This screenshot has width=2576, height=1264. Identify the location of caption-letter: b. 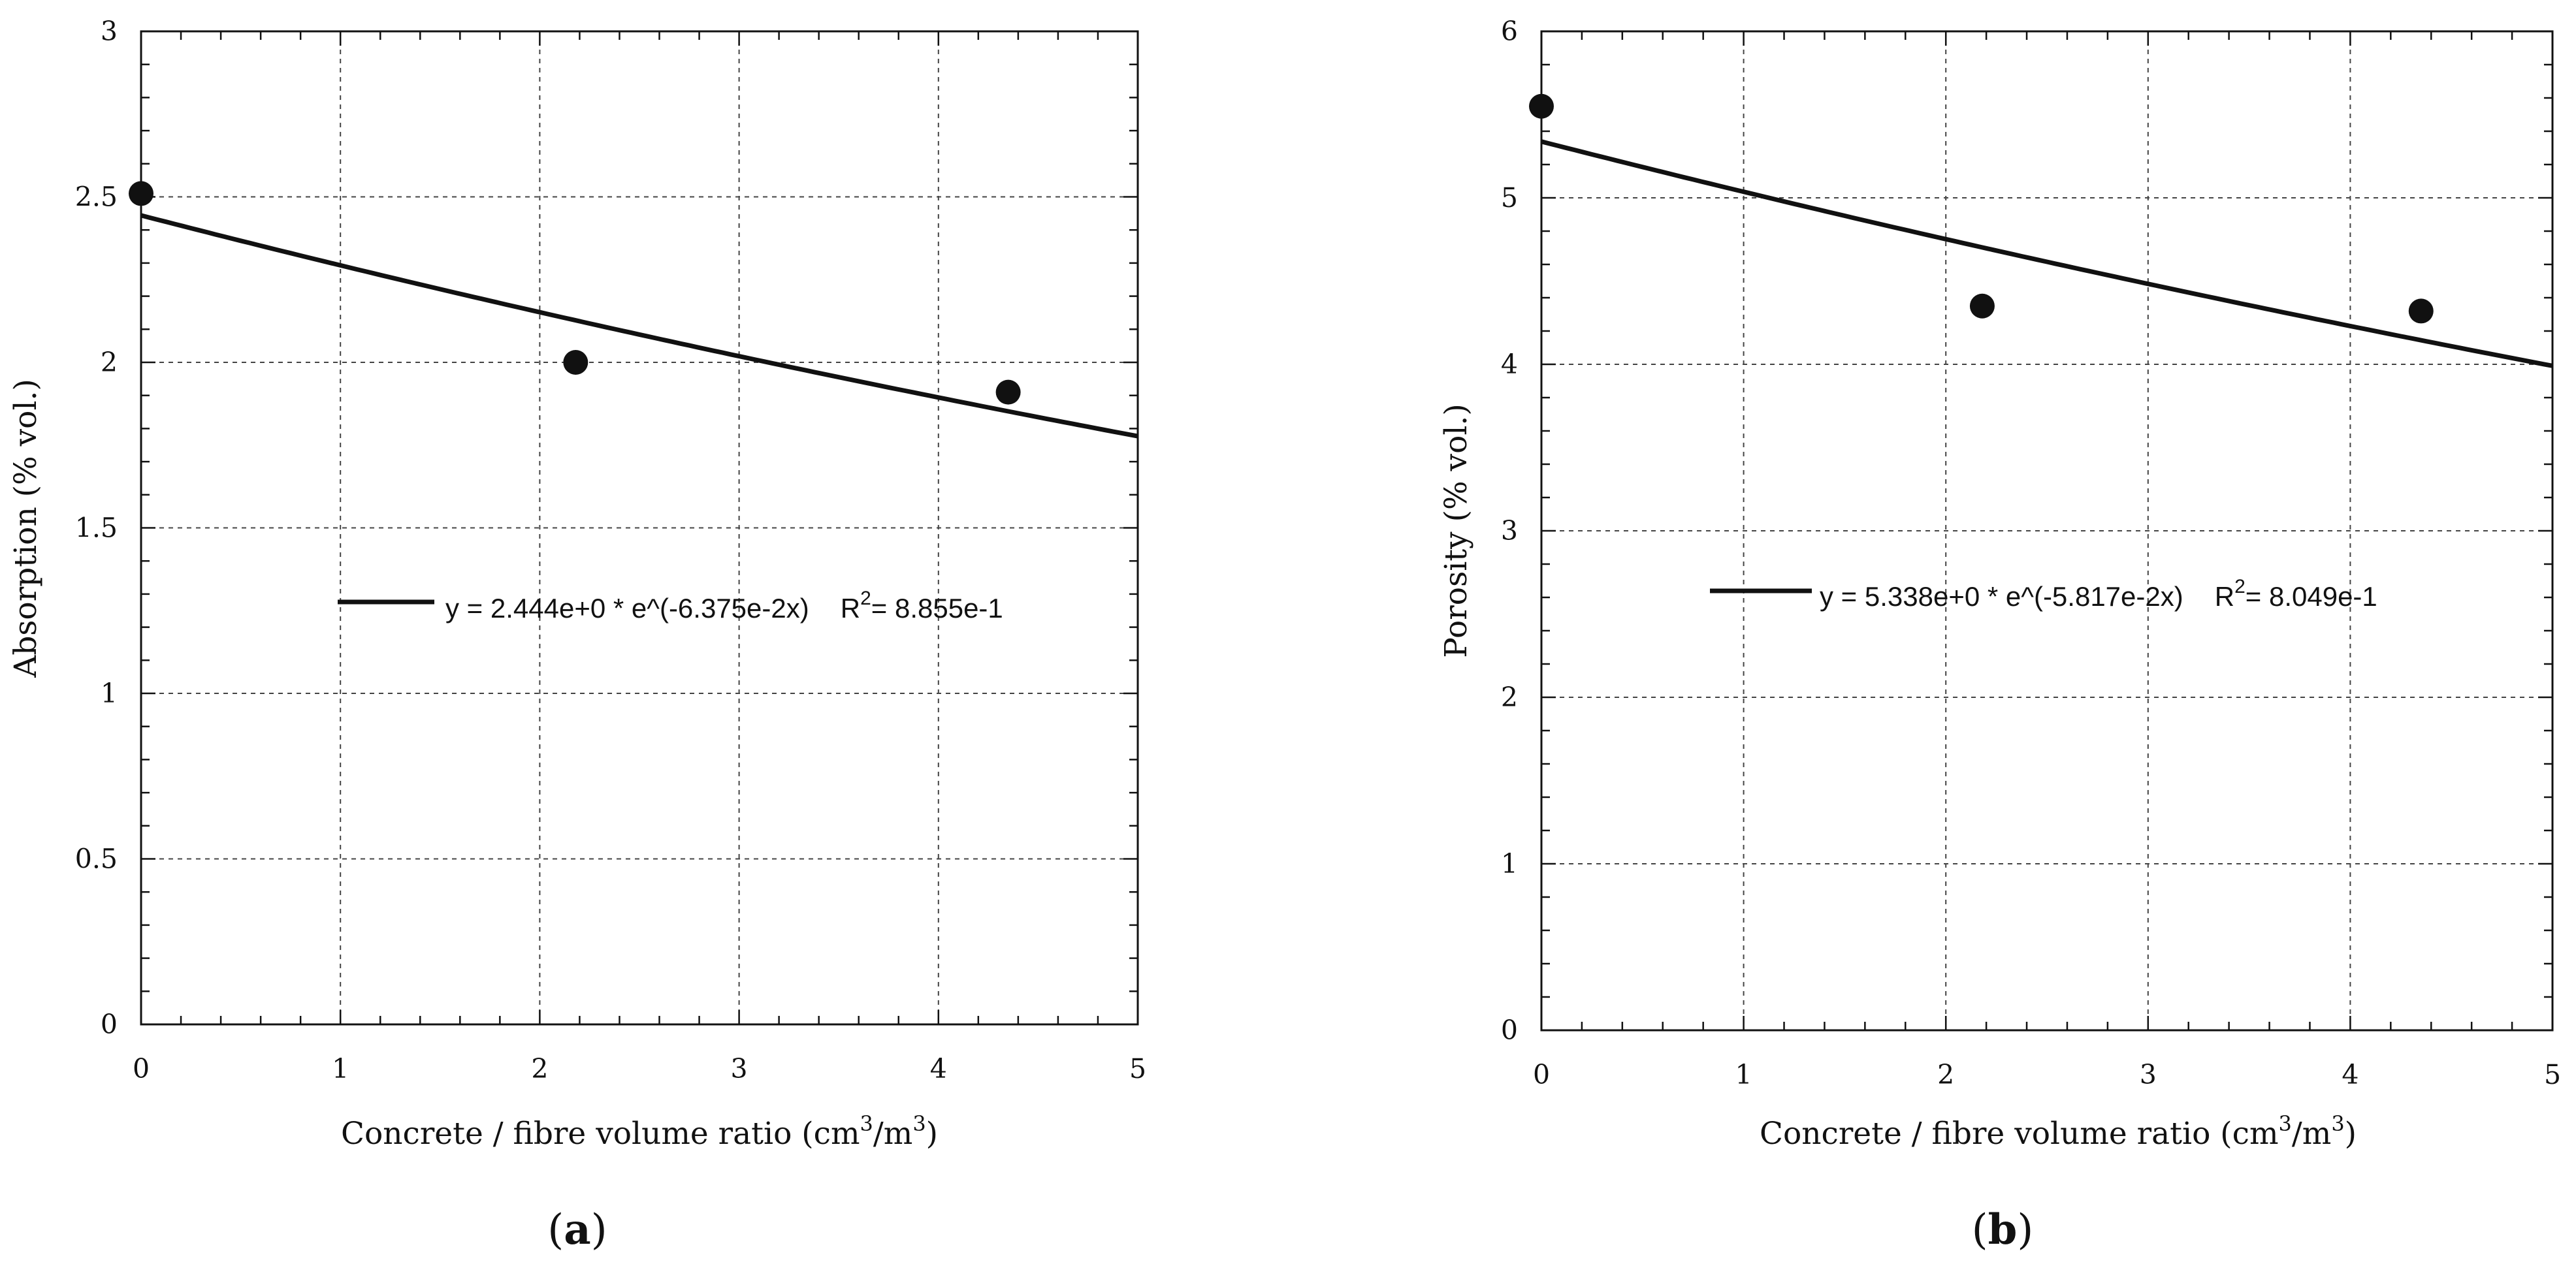
(2003, 1229).